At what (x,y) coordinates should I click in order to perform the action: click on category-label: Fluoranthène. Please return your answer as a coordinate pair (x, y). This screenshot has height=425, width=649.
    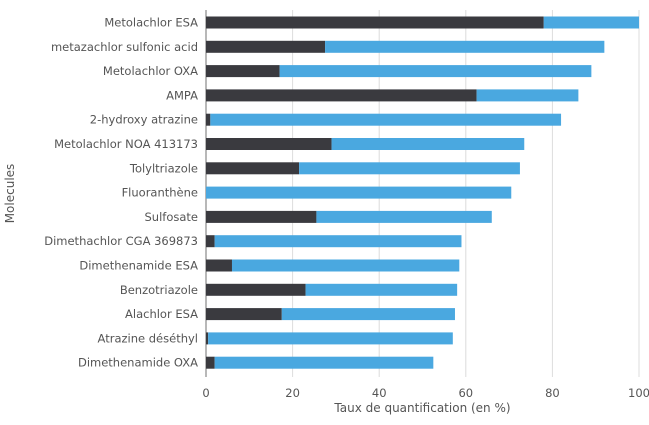
    Looking at the image, I should click on (160, 193).